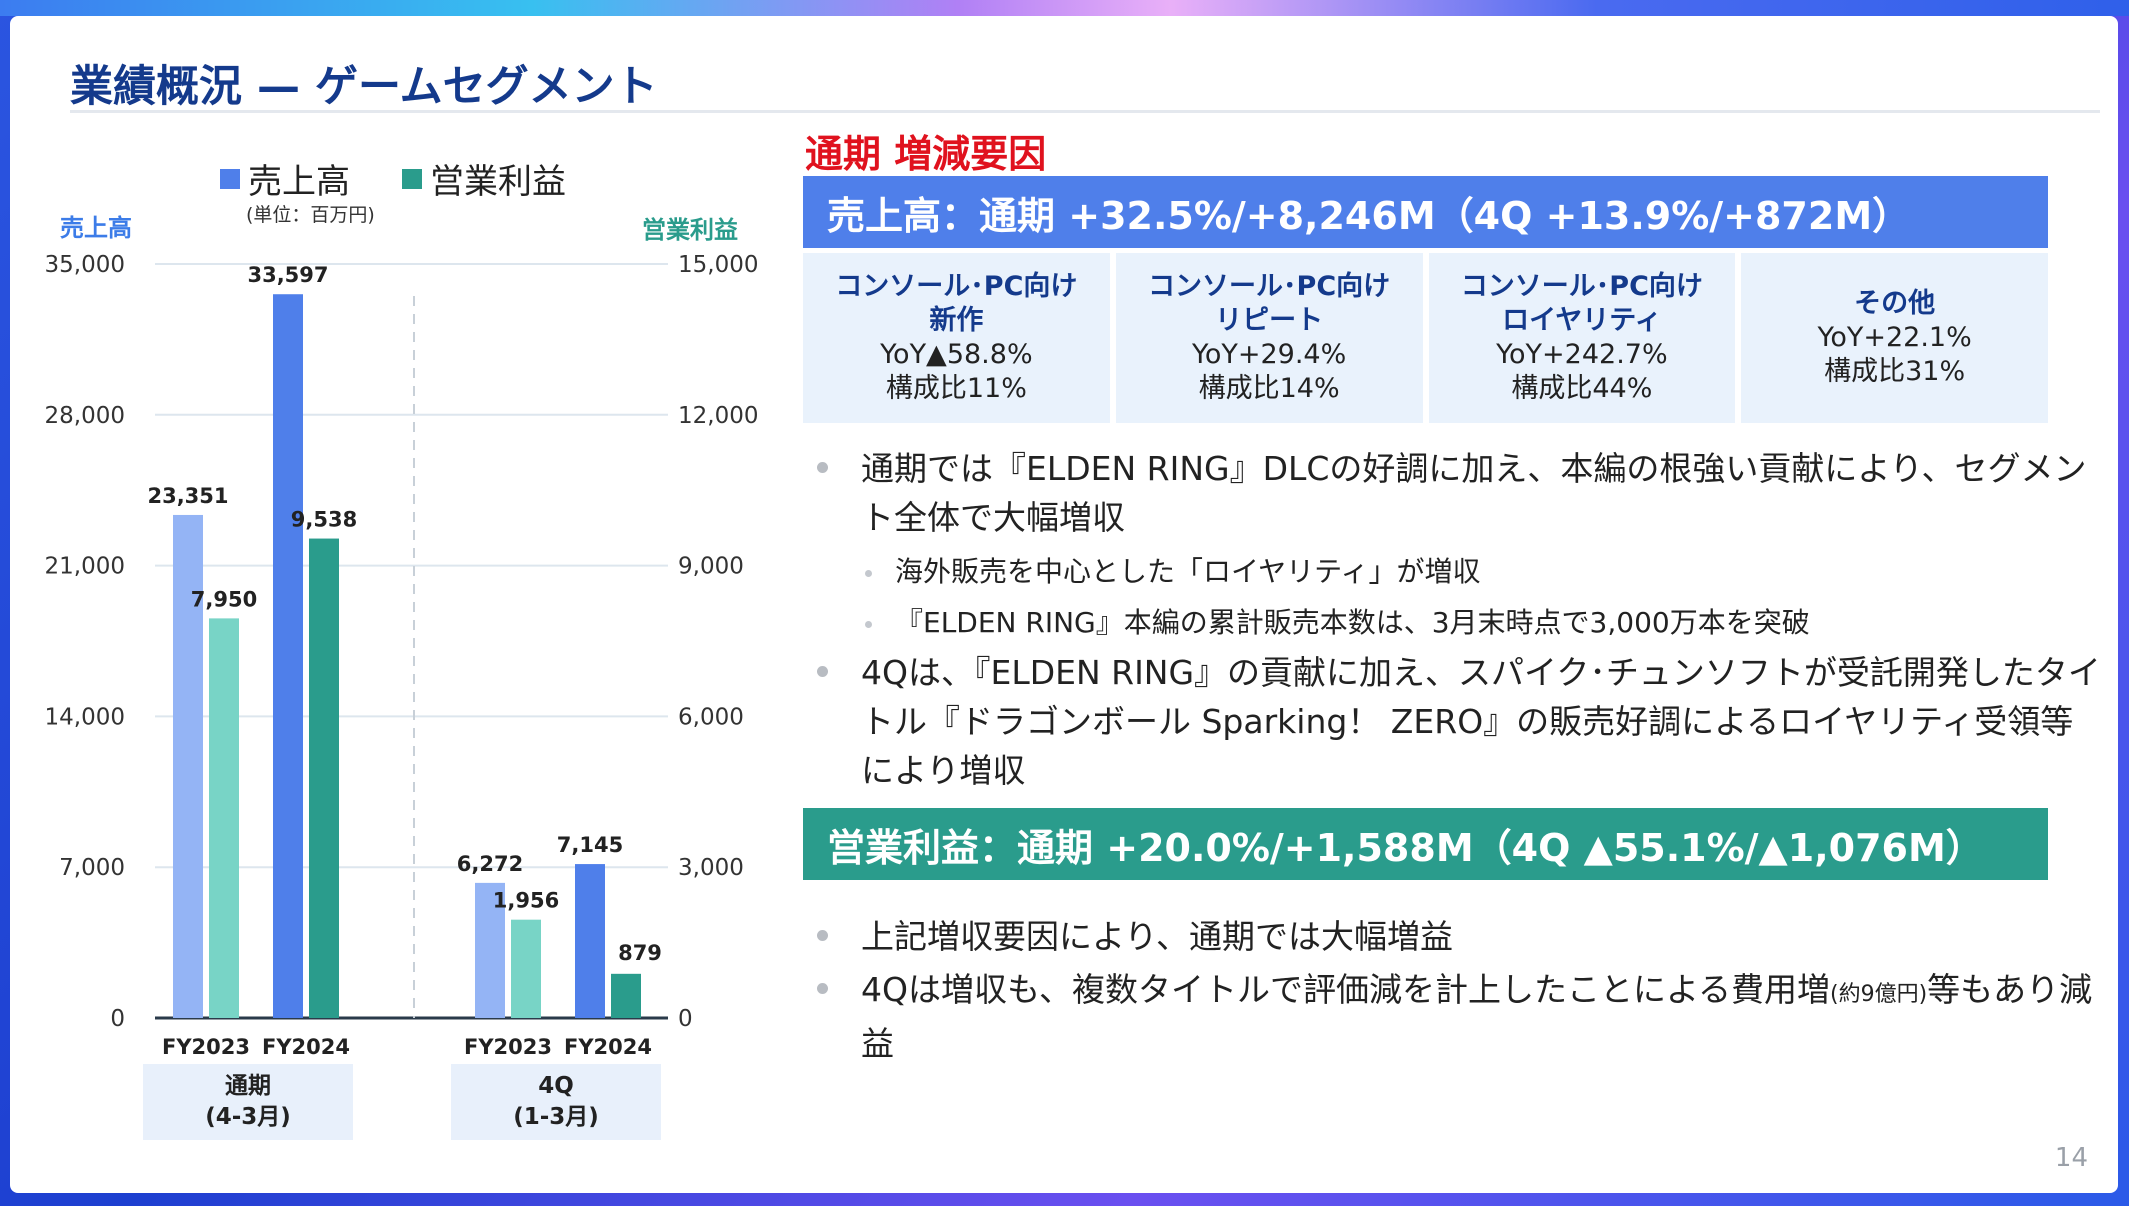 The image size is (2129, 1206). Describe the element at coordinates (711, 868) in the screenshot. I see `y-tick-label-right: 3,000` at that location.